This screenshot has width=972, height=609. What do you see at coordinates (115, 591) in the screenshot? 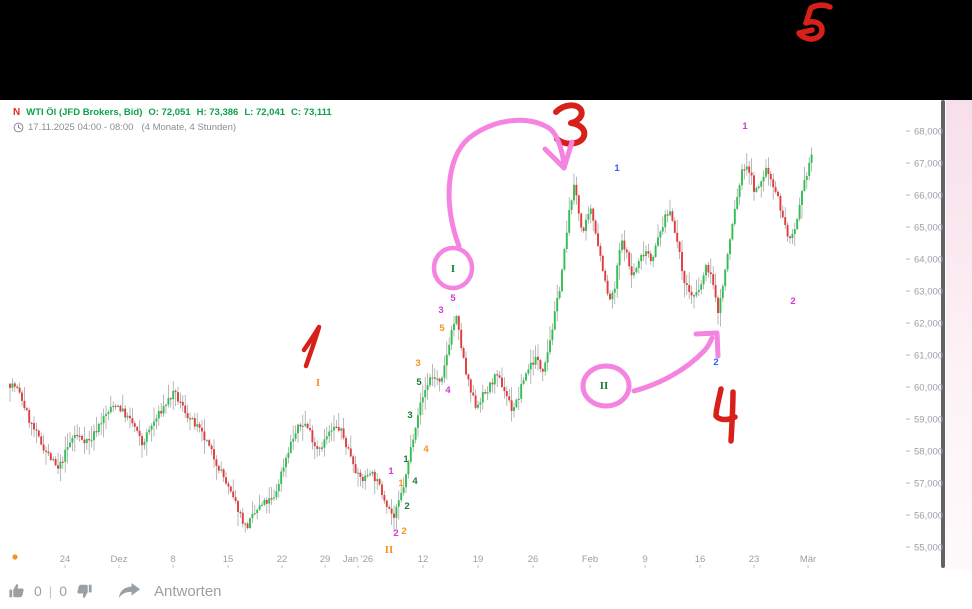
I see `comment-actions-bar: 0 | 0 Antworten` at bounding box center [115, 591].